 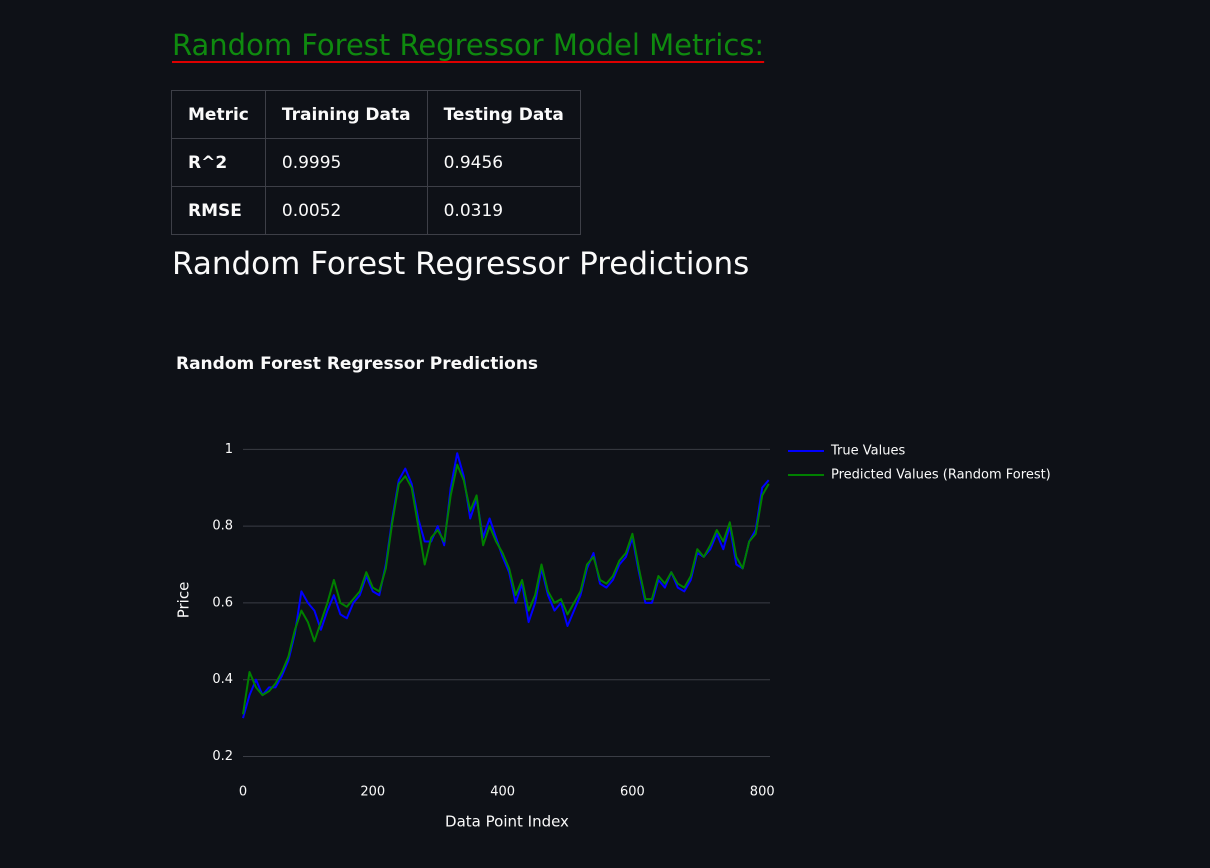 I want to click on y-tick-label: 0.6, so click(x=222, y=602).